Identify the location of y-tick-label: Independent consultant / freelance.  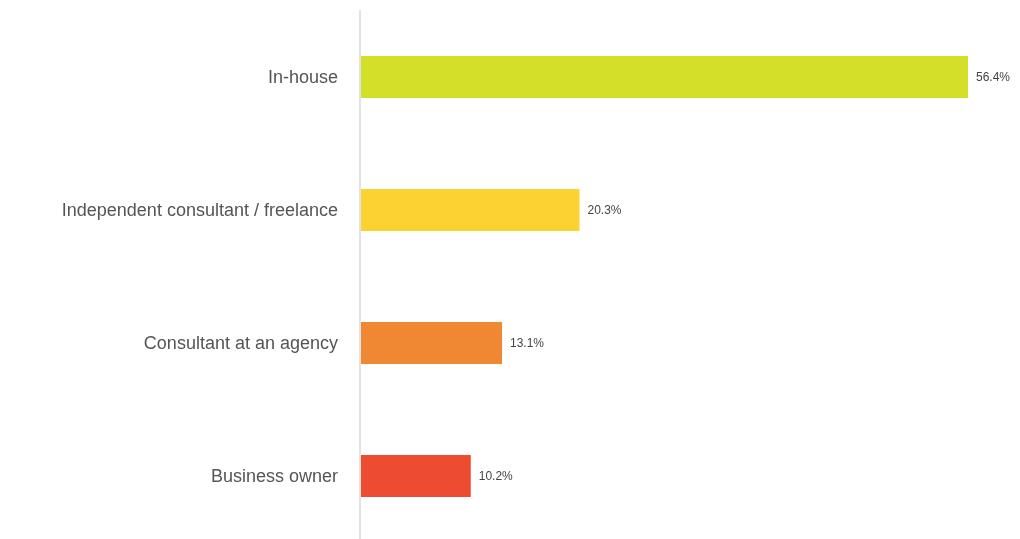
(199, 210).